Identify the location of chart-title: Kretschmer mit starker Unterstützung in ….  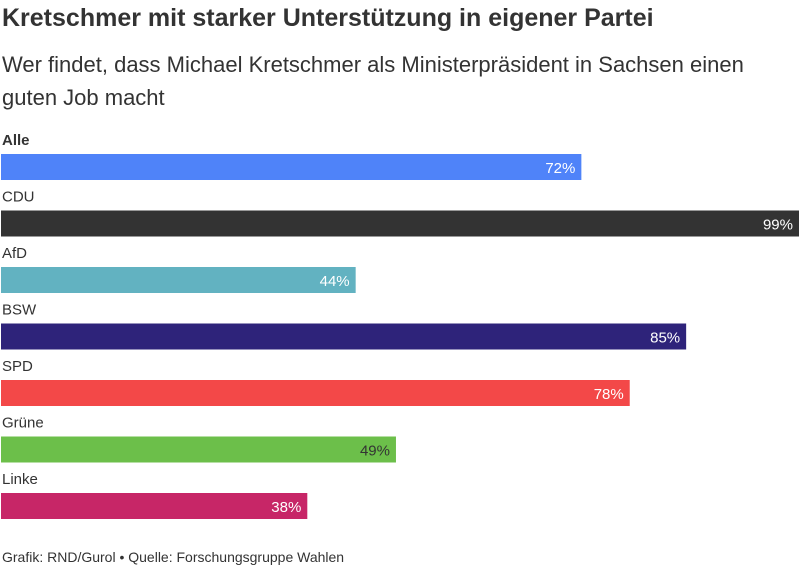
(328, 18).